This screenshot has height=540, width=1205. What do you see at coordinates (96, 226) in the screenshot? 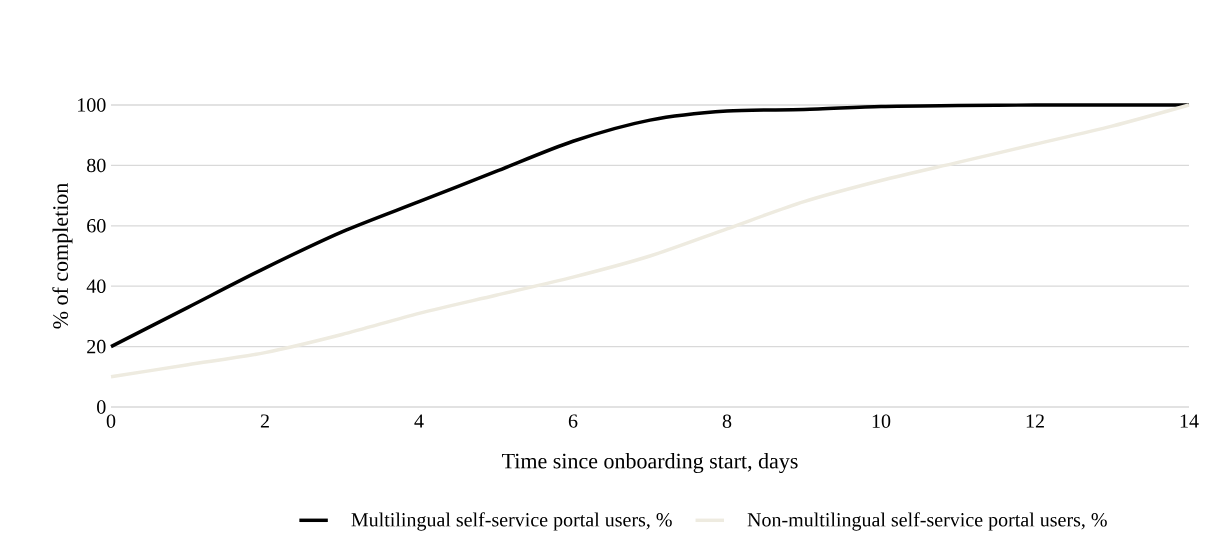
I see `y-tick-label: 60` at bounding box center [96, 226].